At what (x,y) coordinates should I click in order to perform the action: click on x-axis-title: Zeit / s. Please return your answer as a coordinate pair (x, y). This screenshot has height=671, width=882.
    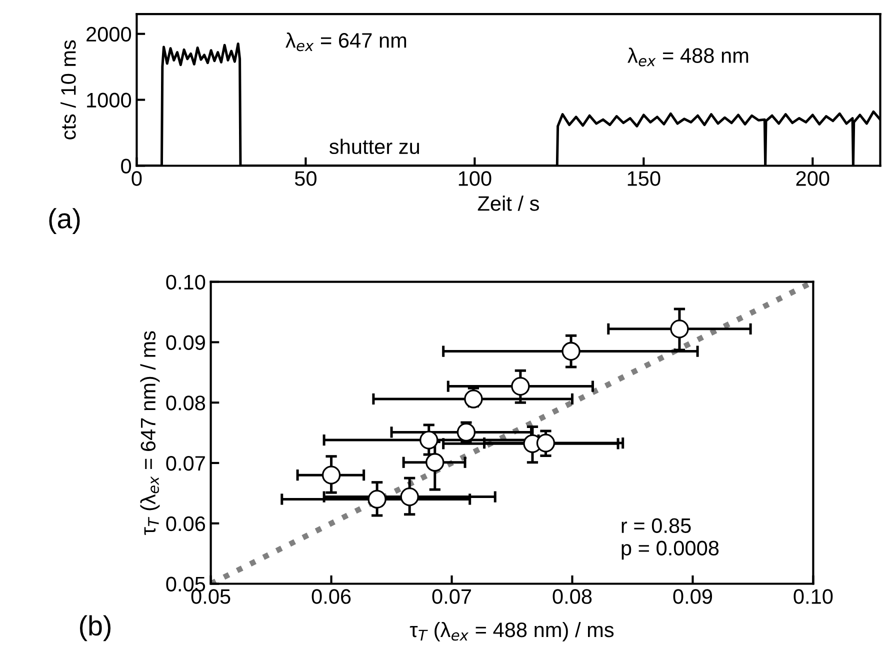
    Looking at the image, I should click on (508, 203).